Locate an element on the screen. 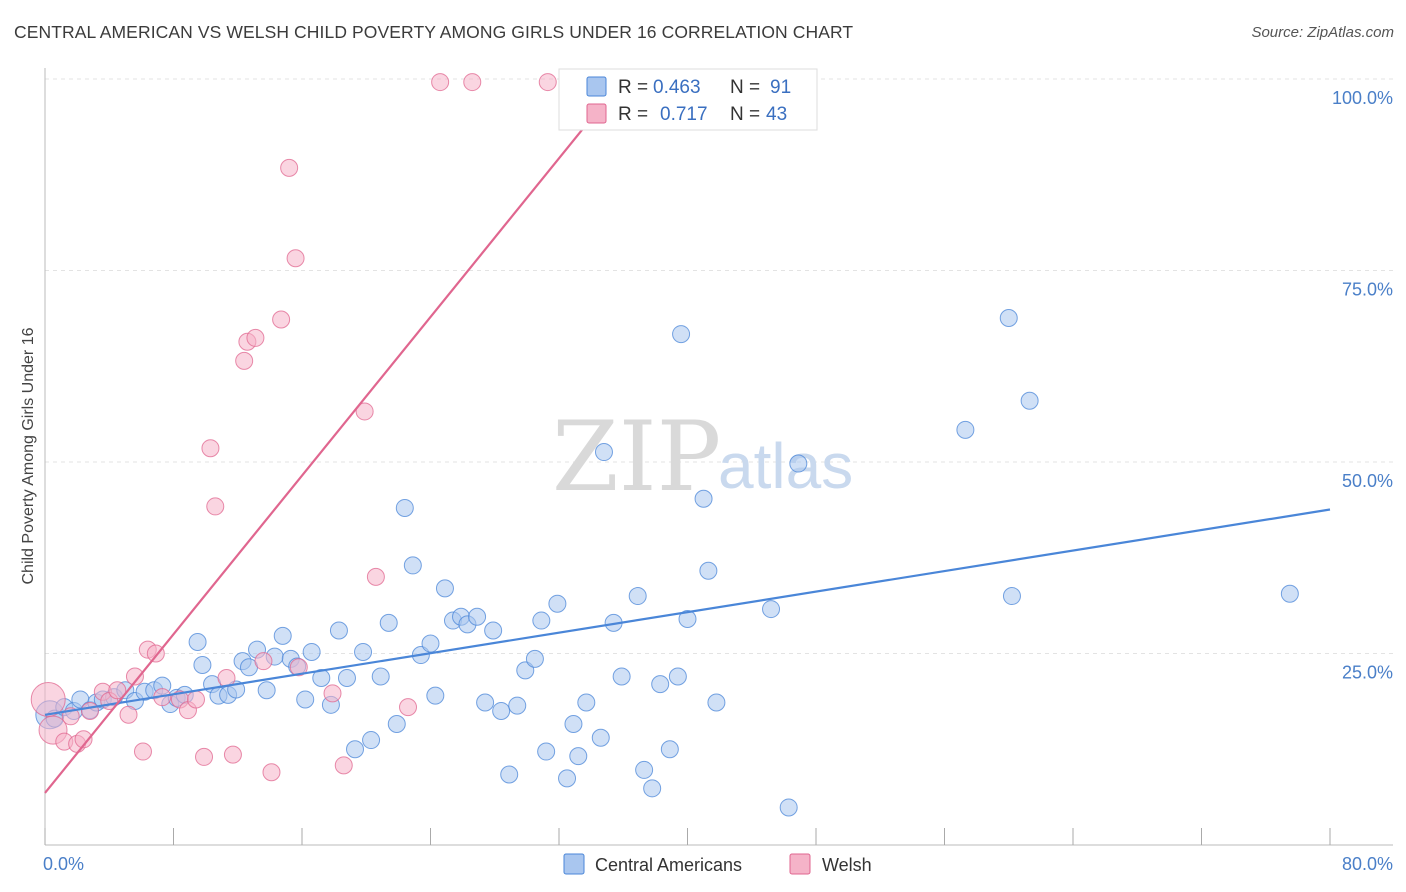 This screenshot has height=892, width=1406. bottom-legend-label-central-americans: Central Americans is located at coordinates (668, 865).